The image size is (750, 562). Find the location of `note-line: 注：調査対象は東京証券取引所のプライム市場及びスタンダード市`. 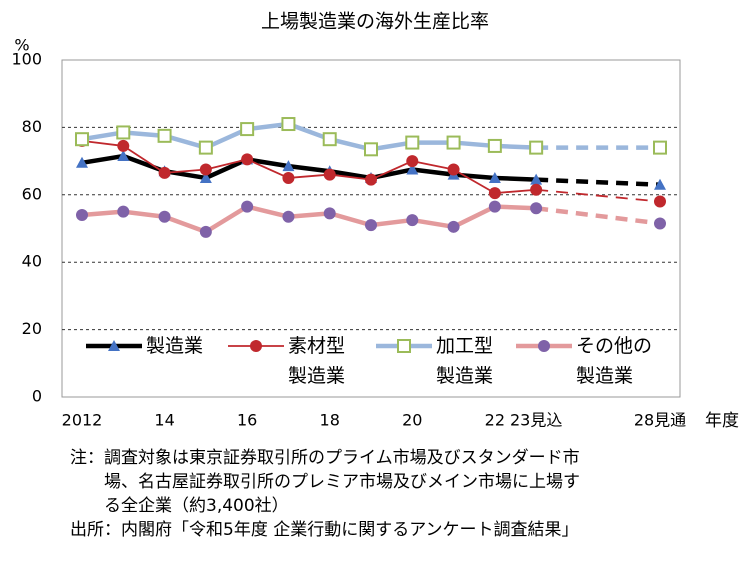

note-line: 注：調査対象は東京証券取引所のプライム市場及びスタンダード市 is located at coordinates (325, 458).